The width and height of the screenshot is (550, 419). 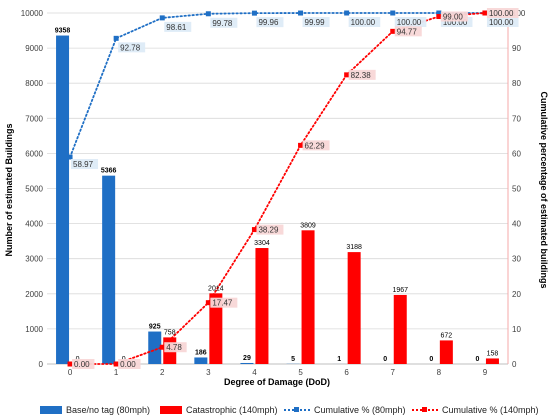 I want to click on pct-label: 99.99, so click(x=315, y=22).